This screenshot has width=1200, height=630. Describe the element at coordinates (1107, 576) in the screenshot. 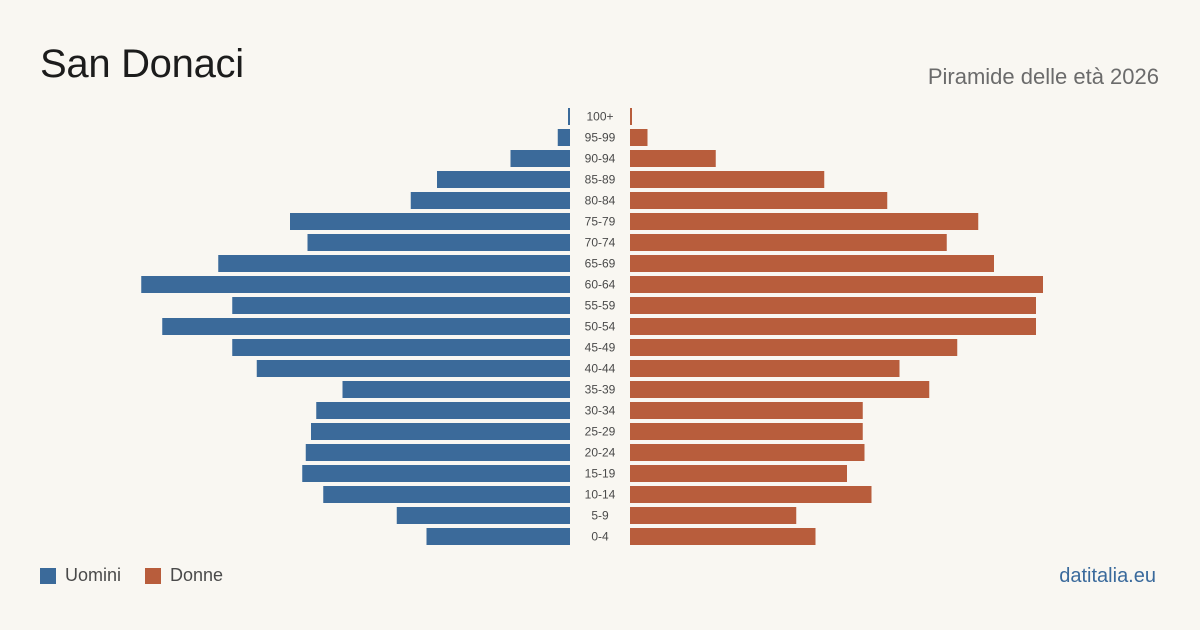

I see `brand-link: datitalia.eu` at that location.